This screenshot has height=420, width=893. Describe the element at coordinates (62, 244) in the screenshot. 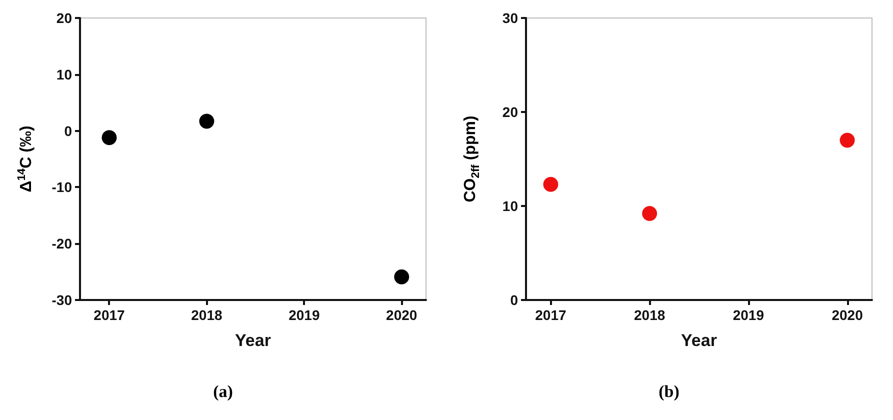

I see `y-tick-label: -20` at that location.